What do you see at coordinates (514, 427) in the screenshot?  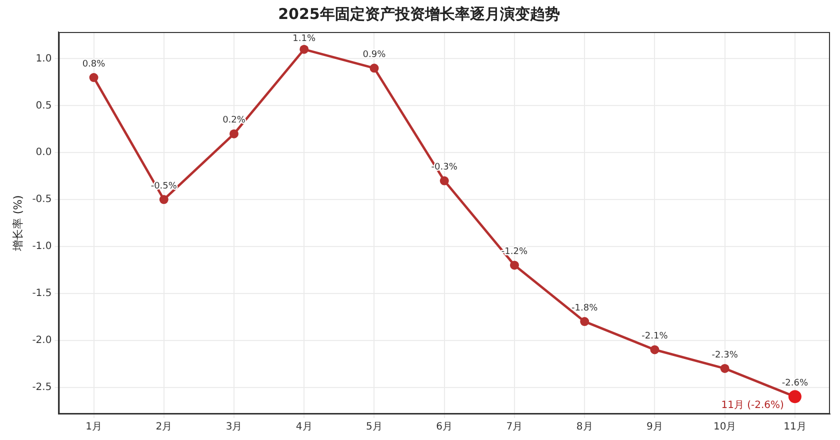 I see `x-tick-label: 7月` at bounding box center [514, 427].